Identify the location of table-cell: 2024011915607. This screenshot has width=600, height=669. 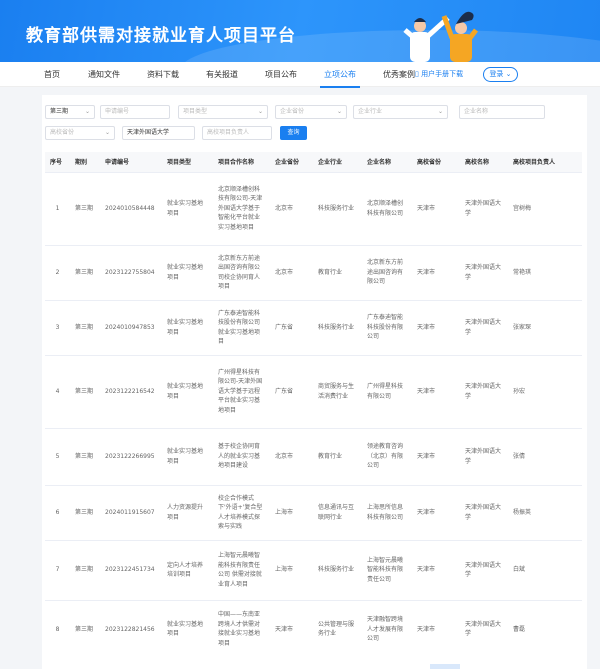
(131, 512).